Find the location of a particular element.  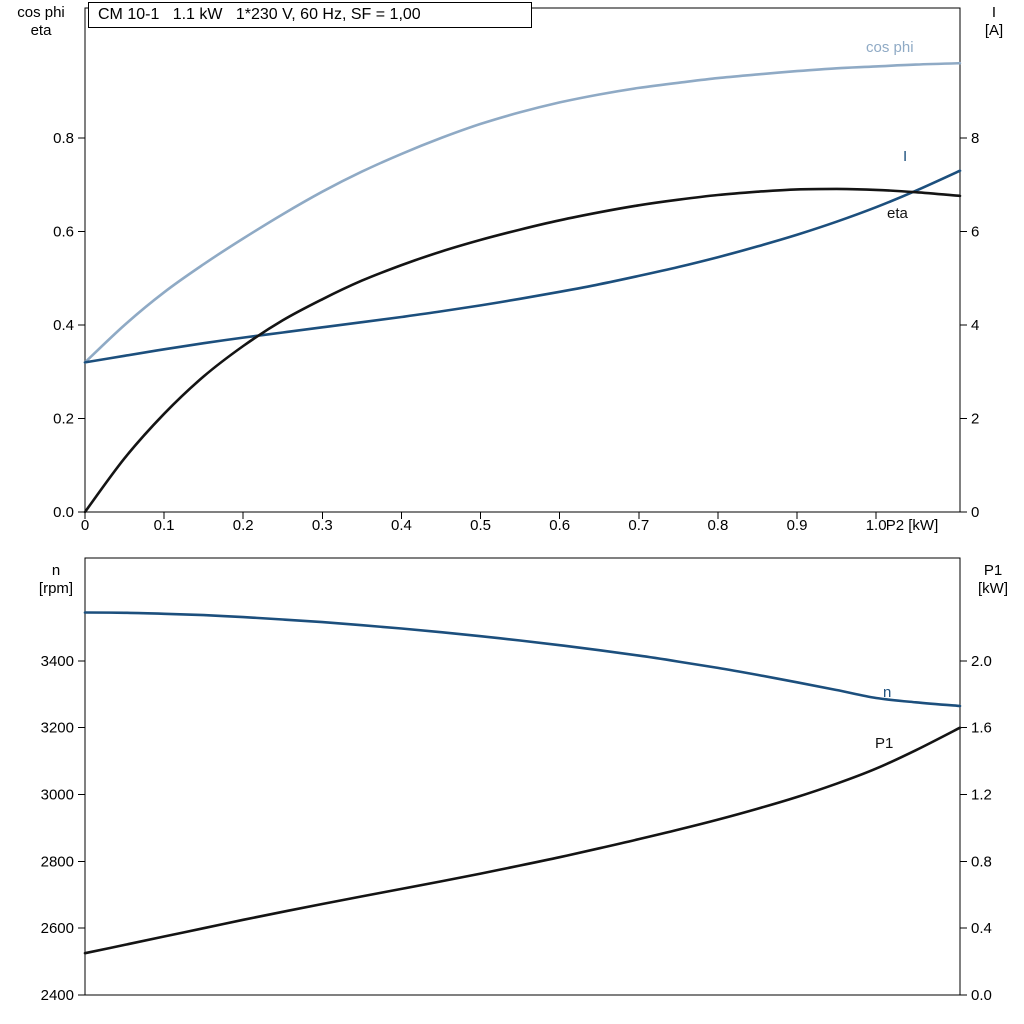

right-tick-label: 0 is located at coordinates (975, 512).